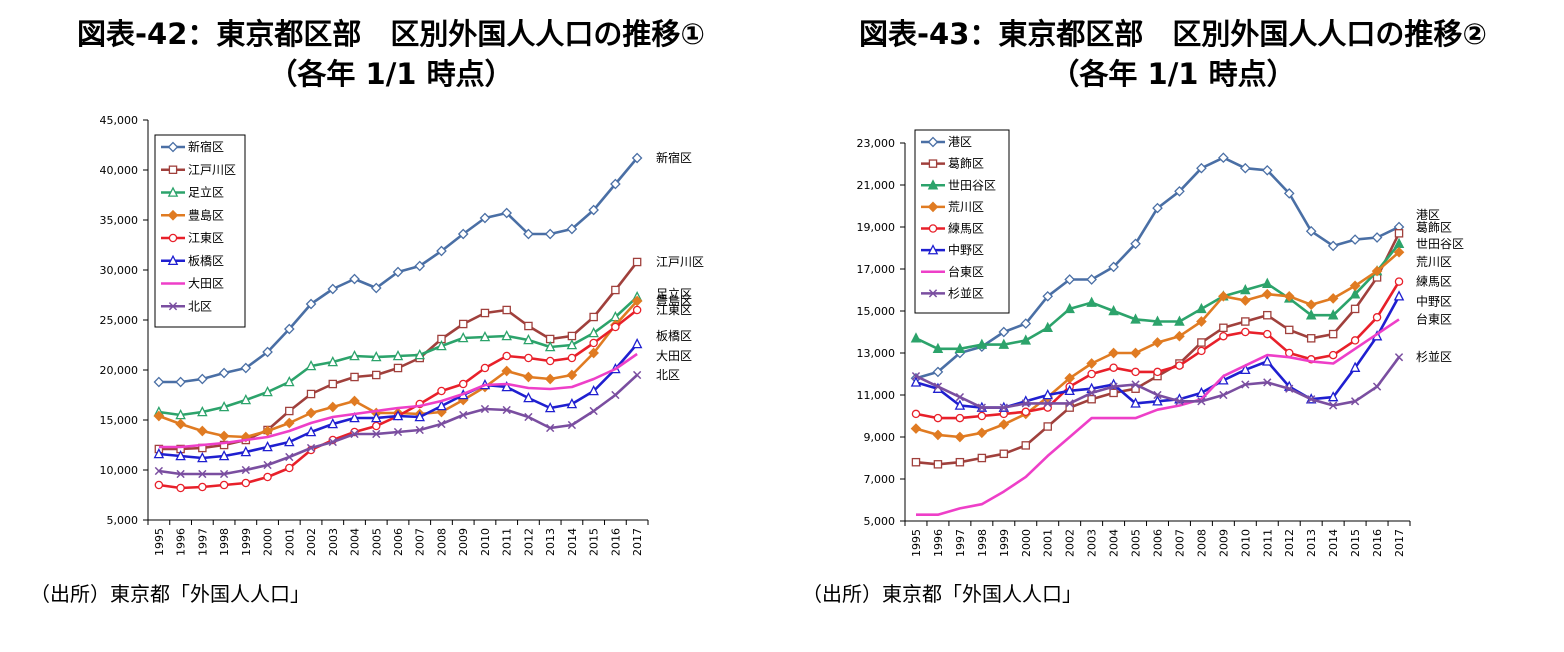  Describe the element at coordinates (1158, 543) in the screenshot. I see `x-tick-label: 2006` at that location.